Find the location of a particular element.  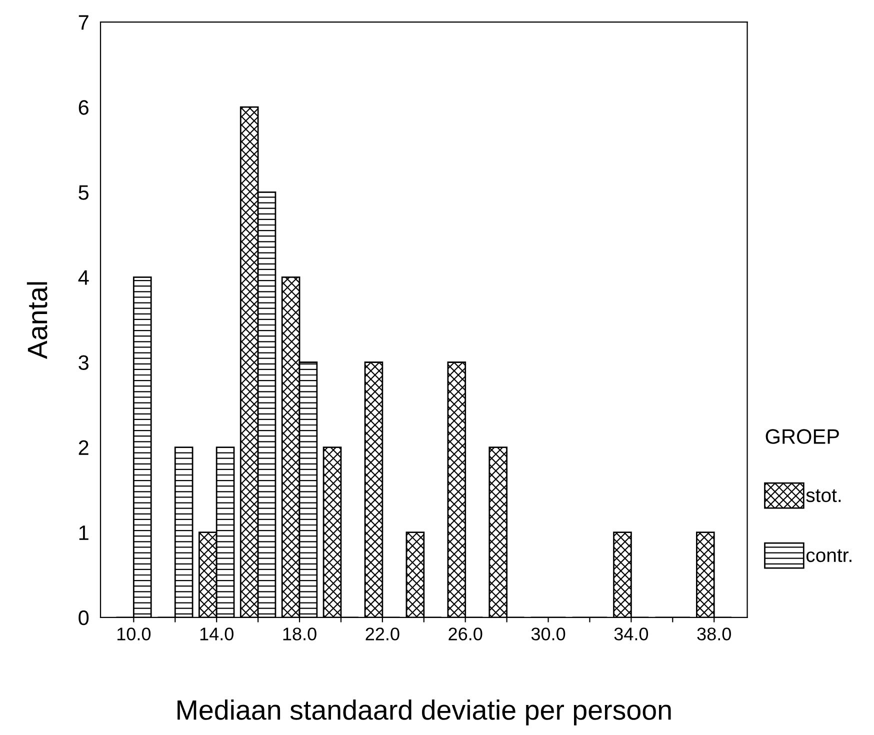

legend-label: contr. is located at coordinates (829, 555).